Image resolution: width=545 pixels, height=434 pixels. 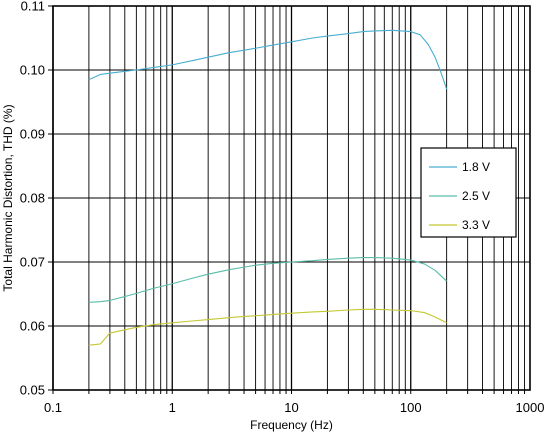 I want to click on series-line-1p8-v, so click(x=268, y=59).